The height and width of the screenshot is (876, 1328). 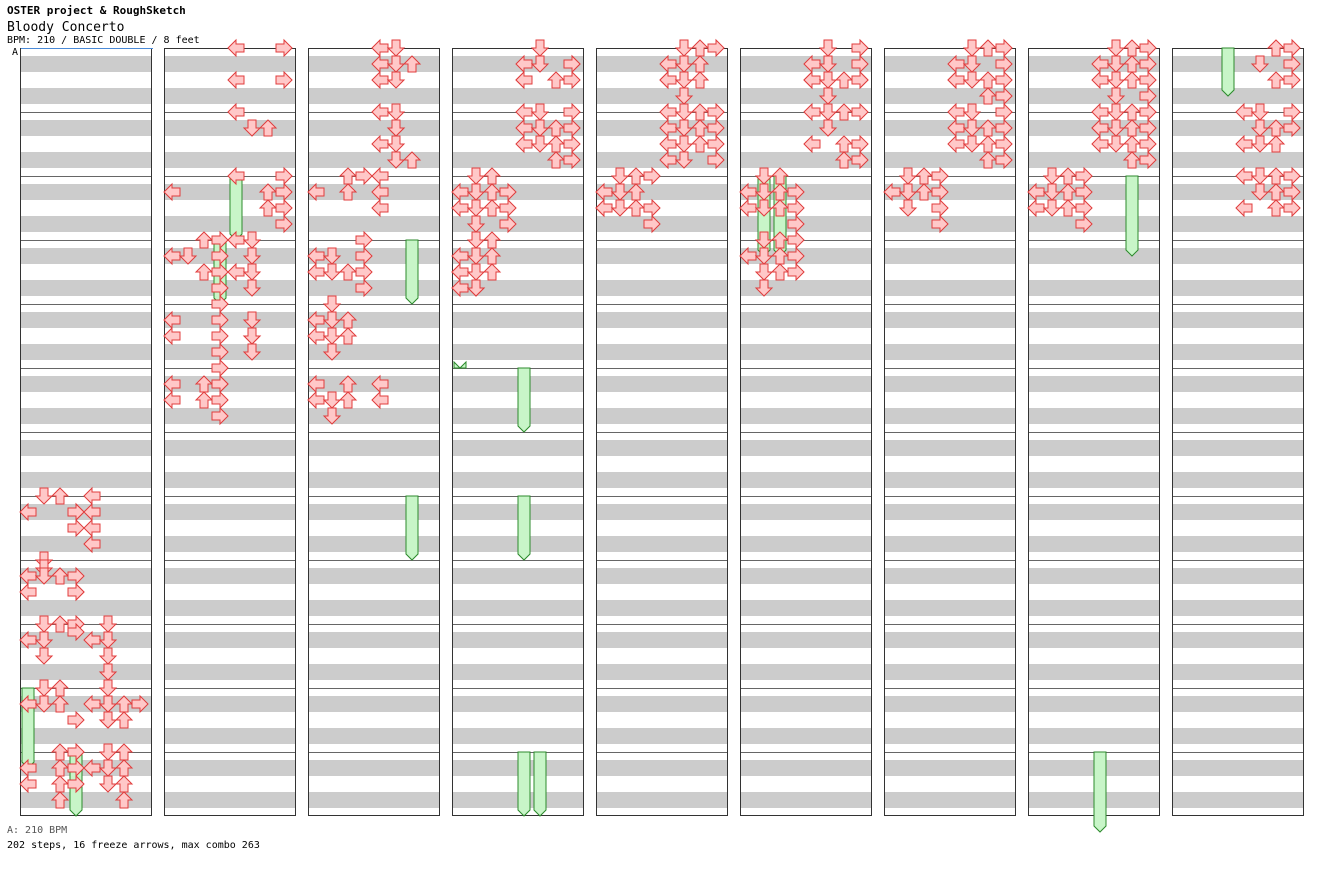 What do you see at coordinates (103, 40) in the screenshot?
I see `chart-info: BPM: 210 / BASIC DOUBLE / 8 feet` at bounding box center [103, 40].